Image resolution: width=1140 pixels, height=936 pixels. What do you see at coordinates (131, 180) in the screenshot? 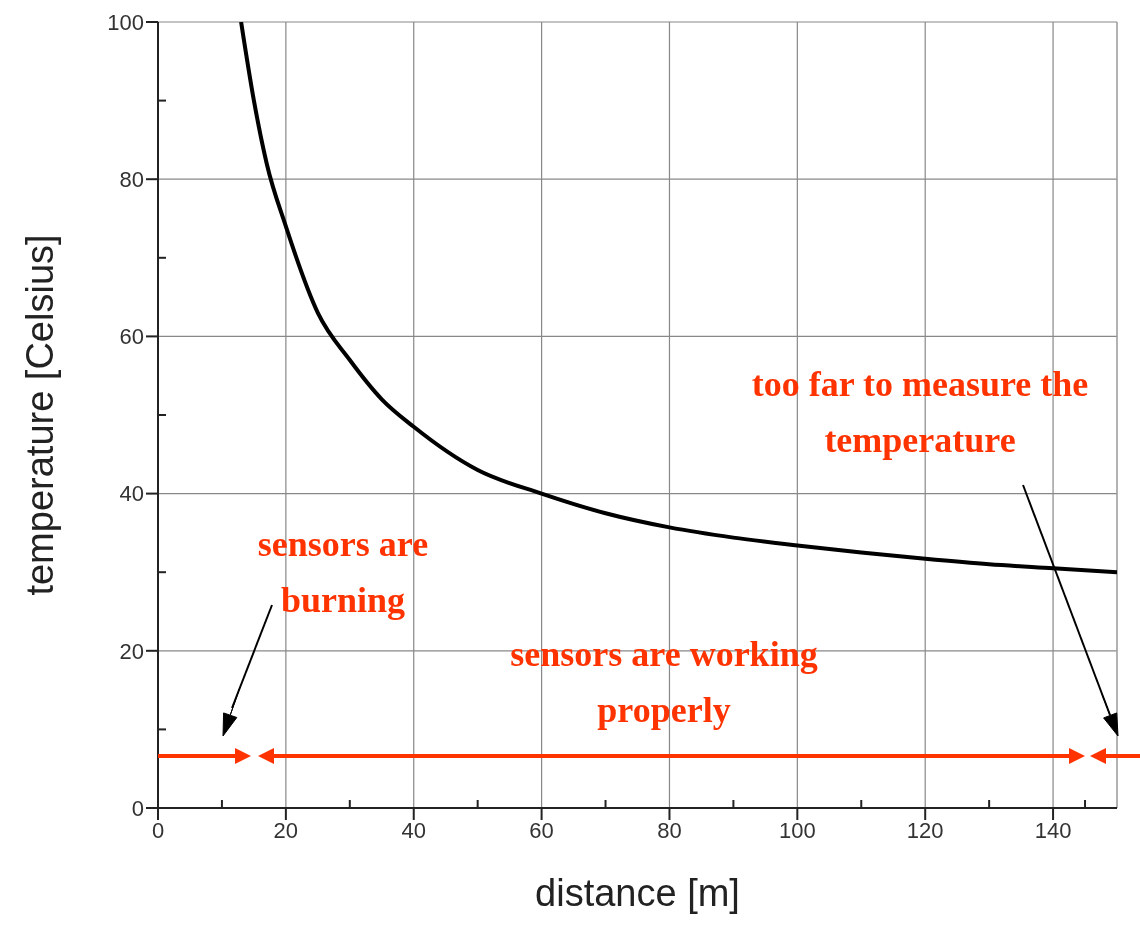
I see `y-tick-label: 80` at bounding box center [131, 180].